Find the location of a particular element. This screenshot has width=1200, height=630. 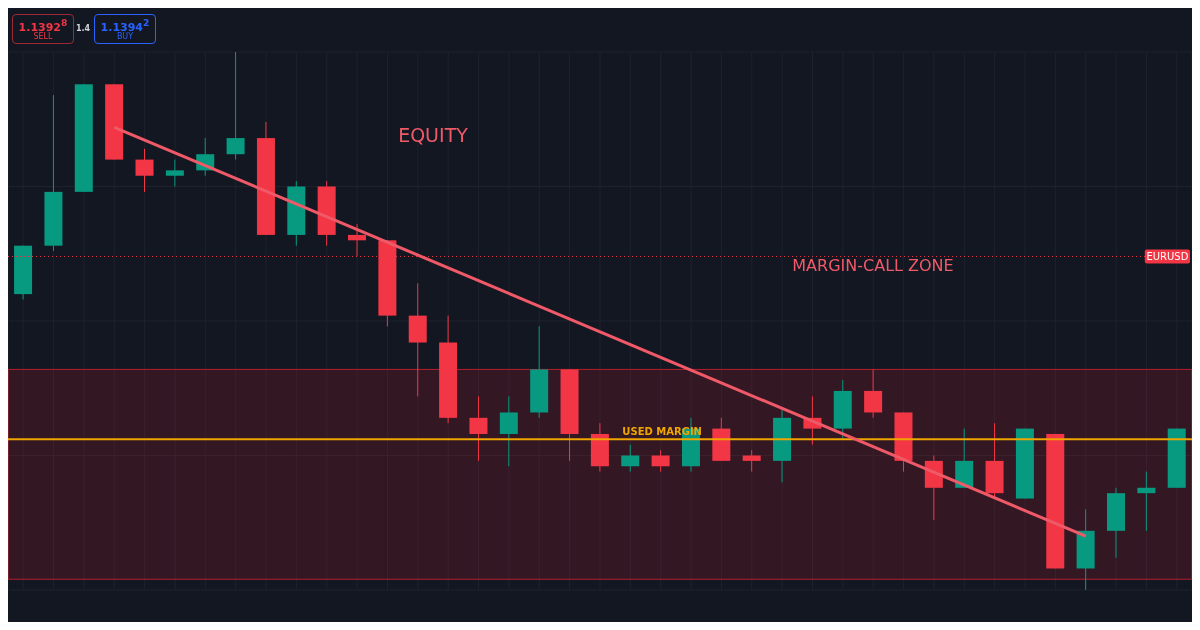

text: BUY is located at coordinates (125, 36).